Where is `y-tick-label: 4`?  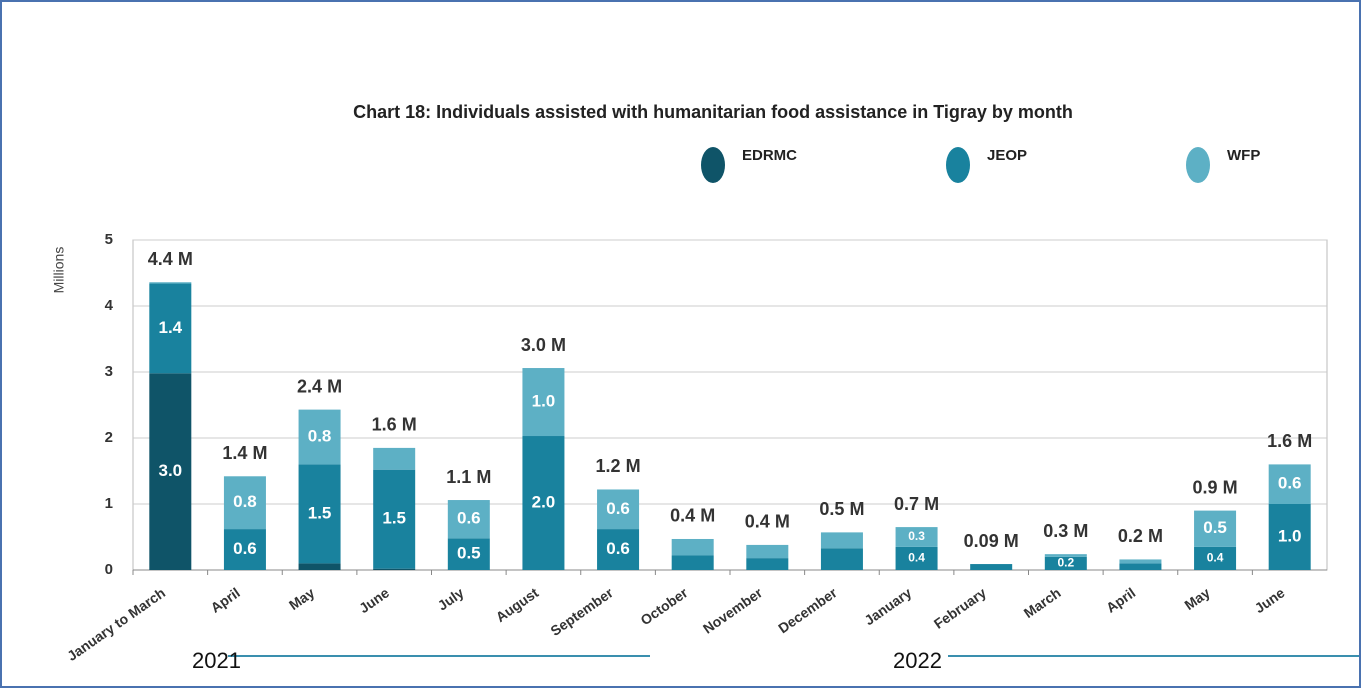 y-tick-label: 4 is located at coordinates (109, 305).